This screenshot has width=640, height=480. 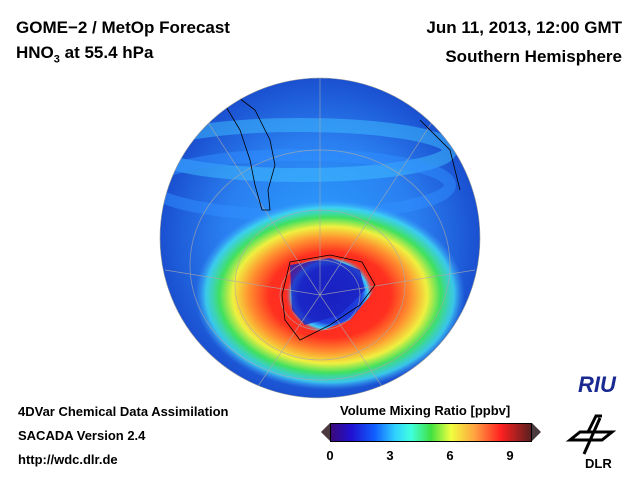 What do you see at coordinates (425, 410) in the screenshot?
I see `colorbar-title: Volume Mixing Ratio [ppbv]` at bounding box center [425, 410].